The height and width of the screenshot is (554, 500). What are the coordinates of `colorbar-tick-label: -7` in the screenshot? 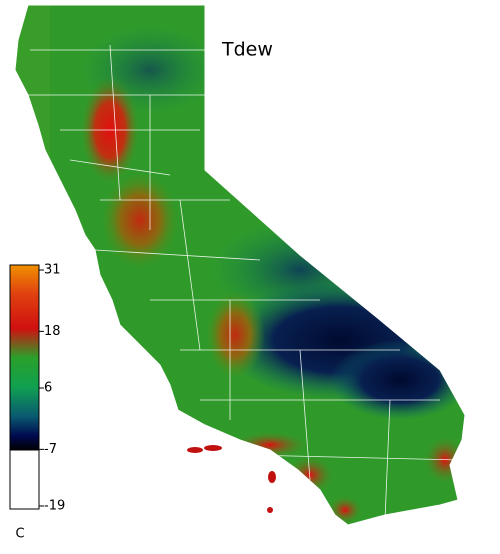 It's located at (50, 449).